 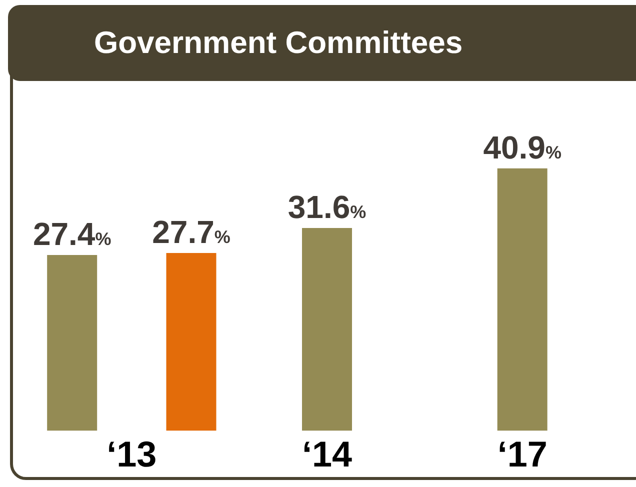 I want to click on data-label: 40.9%, so click(x=522, y=147).